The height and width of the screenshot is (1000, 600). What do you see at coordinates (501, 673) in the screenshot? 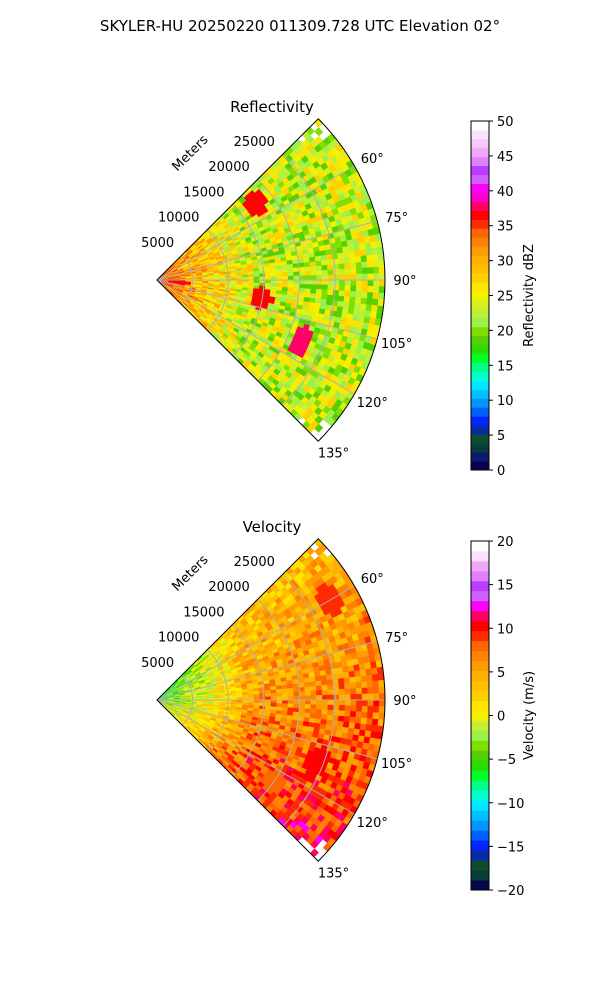
I see `colorbar-tick-label: 5` at bounding box center [501, 673].